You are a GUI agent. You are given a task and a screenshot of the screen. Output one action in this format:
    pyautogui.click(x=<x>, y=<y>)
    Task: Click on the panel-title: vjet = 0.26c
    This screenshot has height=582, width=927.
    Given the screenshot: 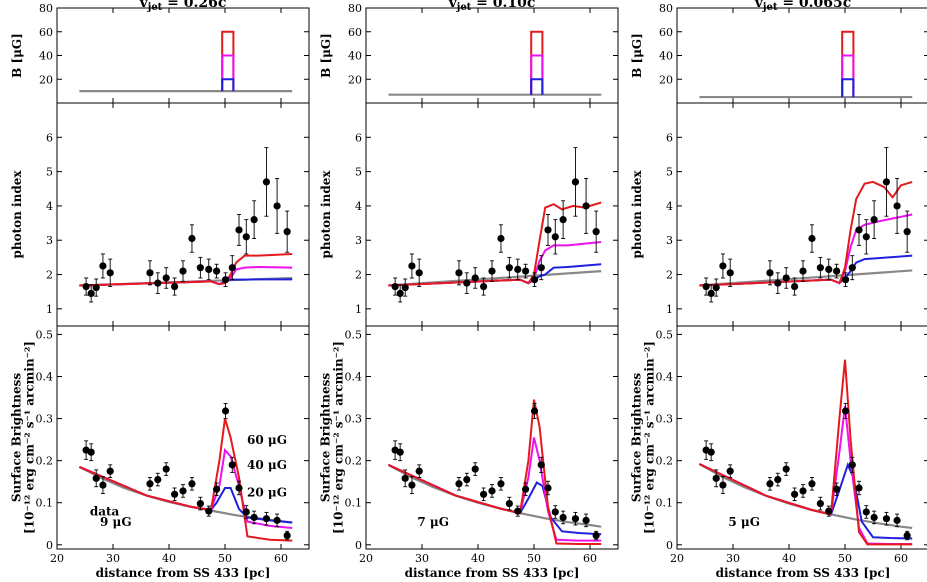 What is the action you would take?
    pyautogui.click(x=183, y=6)
    